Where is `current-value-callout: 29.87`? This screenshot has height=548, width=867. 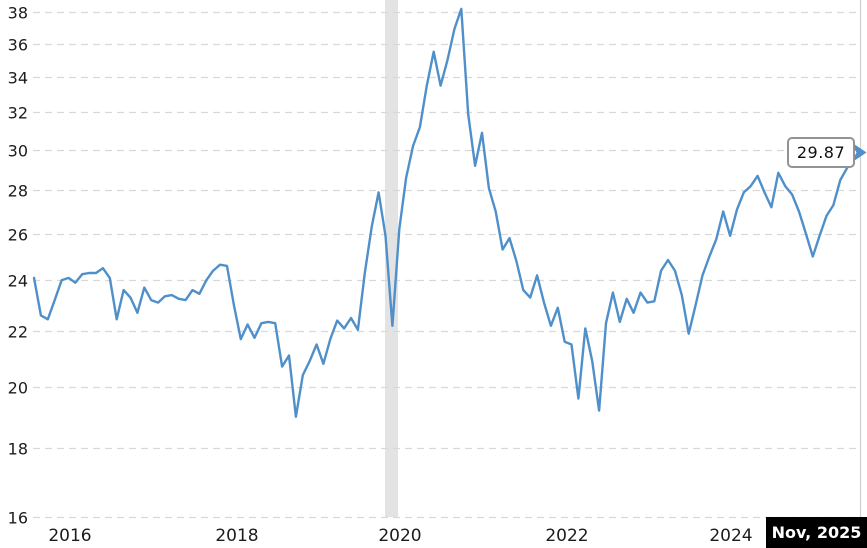
current-value-callout: 29.87 is located at coordinates (821, 153).